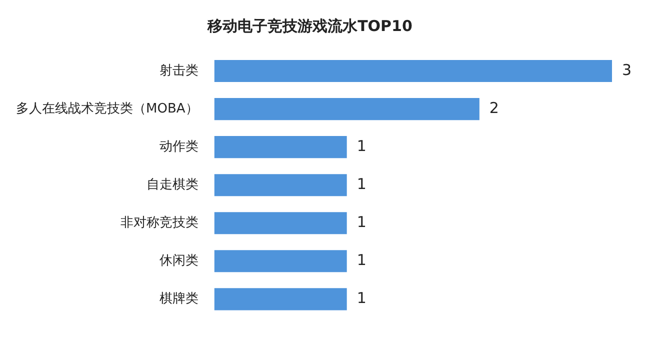 The height and width of the screenshot is (342, 660). Describe the element at coordinates (627, 69) in the screenshot. I see `data-label: 3` at that location.